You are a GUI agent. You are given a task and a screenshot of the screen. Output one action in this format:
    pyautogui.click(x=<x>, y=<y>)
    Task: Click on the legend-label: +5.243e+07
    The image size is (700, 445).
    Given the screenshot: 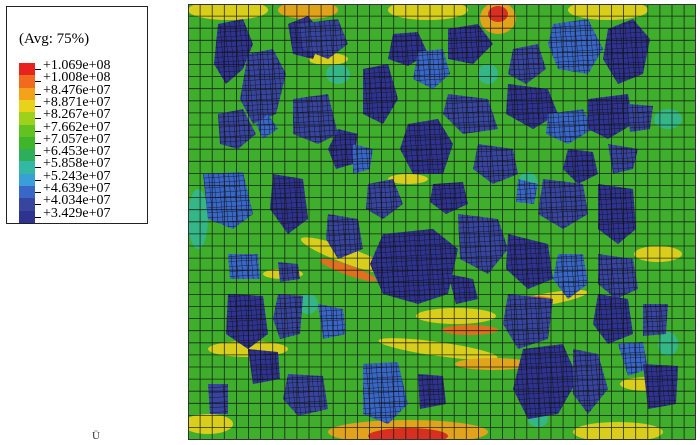 What is the action you would take?
    pyautogui.click(x=77, y=176)
    